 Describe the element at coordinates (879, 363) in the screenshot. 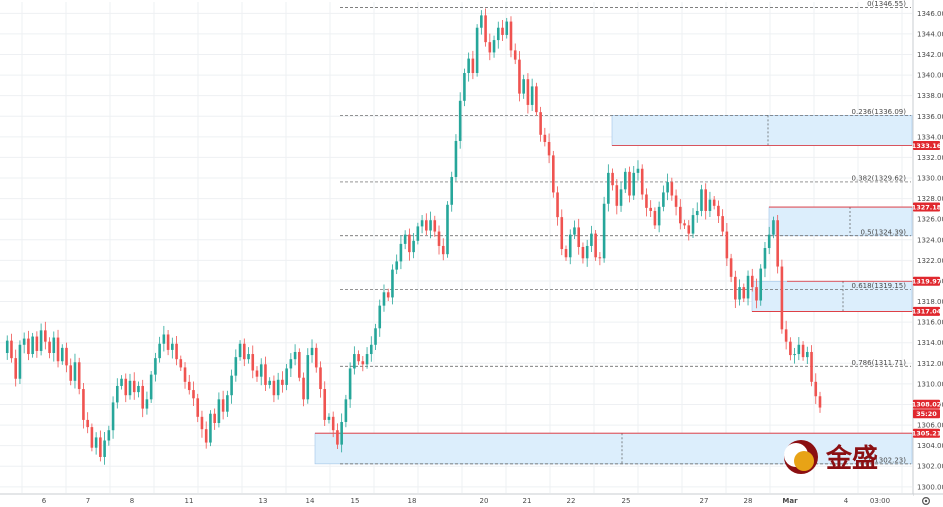

I see `fib-label: 0.786(1311.71)` at that location.